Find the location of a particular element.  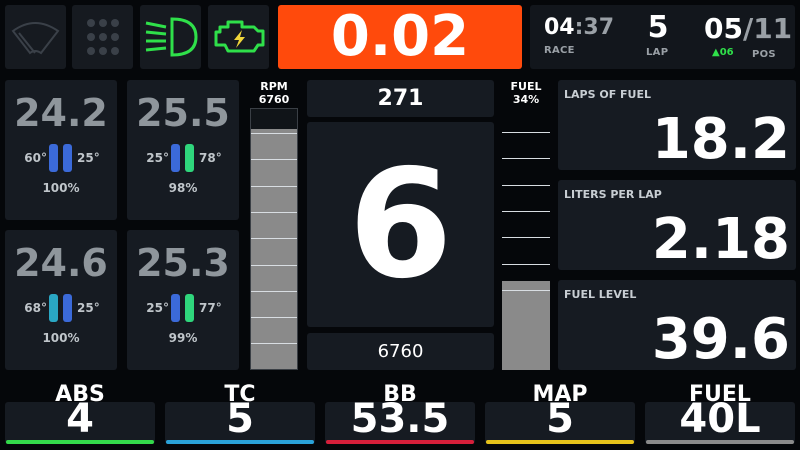

keypad-indicator is located at coordinates (102, 37).